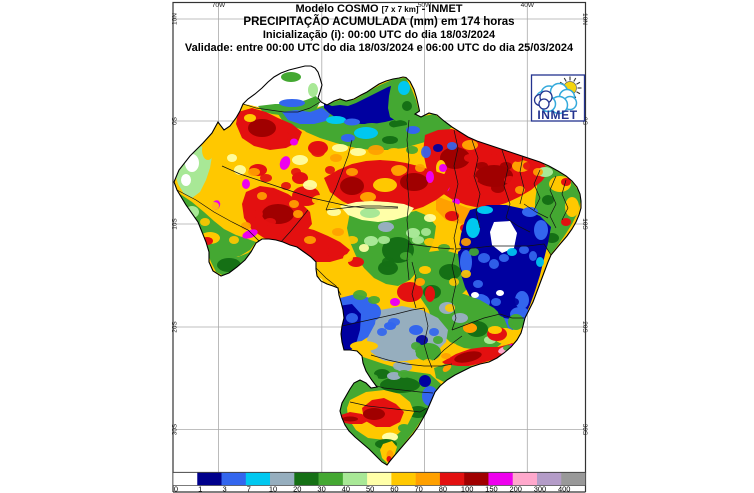 The width and height of the screenshot is (754, 493). I want to click on svg-text: 7, so click(249, 489).